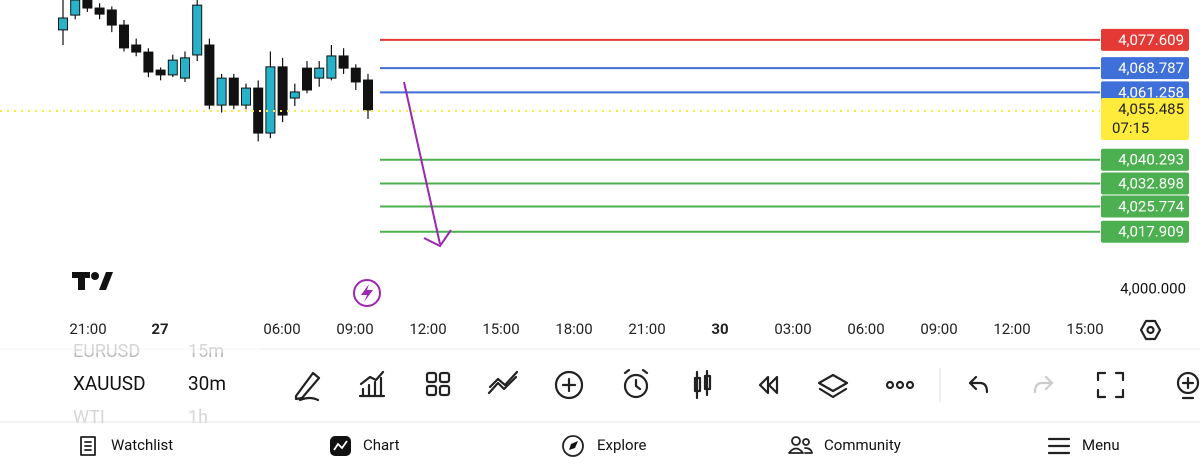 This screenshot has height=471, width=1200. Describe the element at coordinates (1188, 385) in the screenshot. I see `ideas-button` at that location.